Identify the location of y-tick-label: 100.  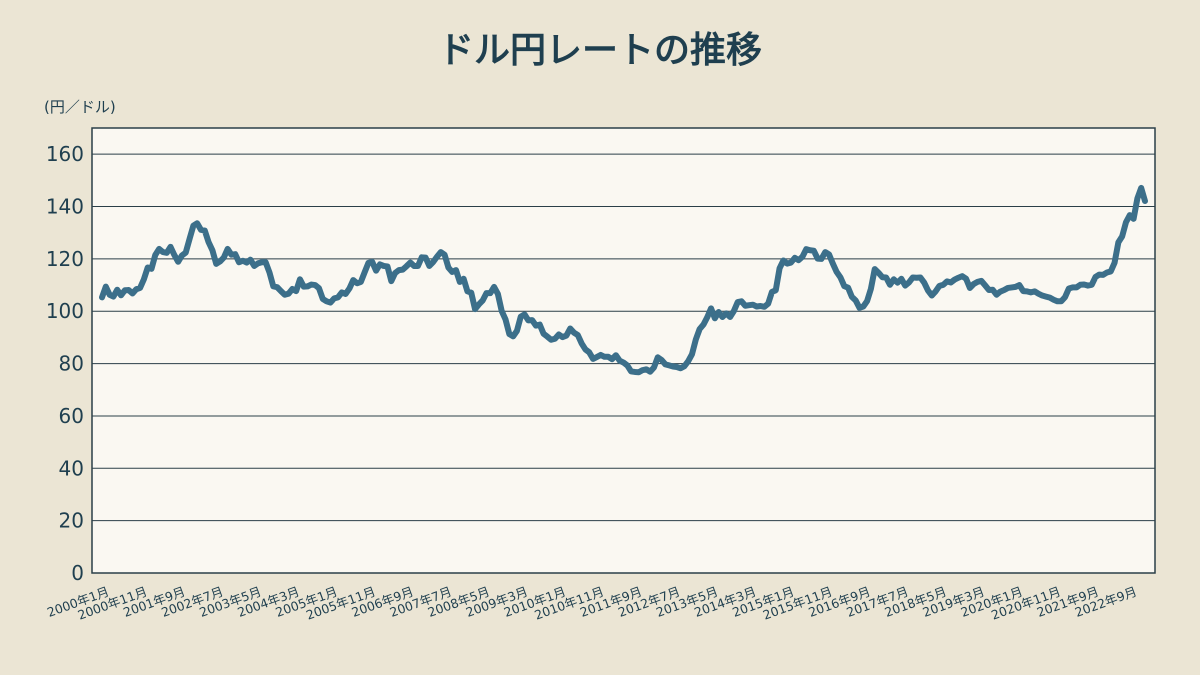
(65, 311).